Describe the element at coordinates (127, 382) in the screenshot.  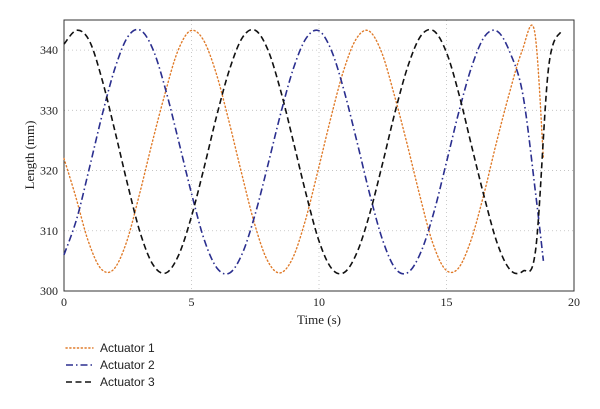
I see `legend-label-3: Actuator 3` at that location.